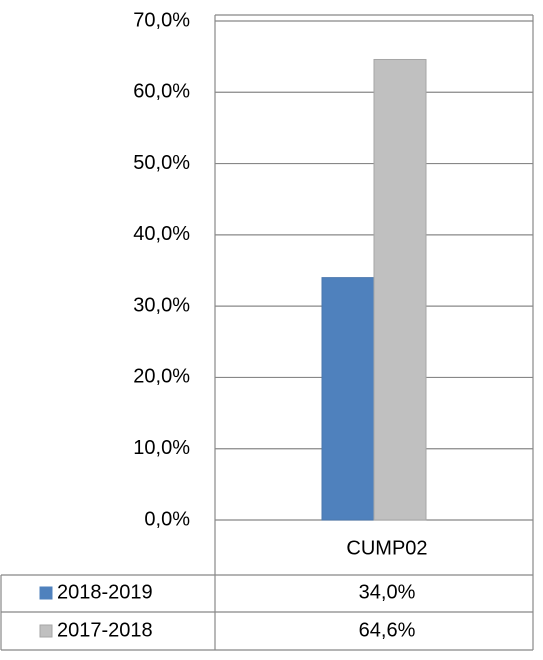  What do you see at coordinates (105, 630) in the screenshot?
I see `legend-label: 2017-2018` at bounding box center [105, 630].